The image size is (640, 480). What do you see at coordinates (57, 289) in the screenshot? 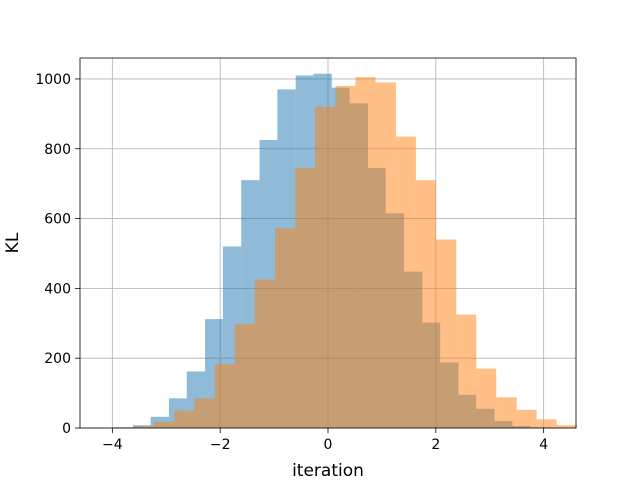
I see `y-tick-label: 400` at bounding box center [57, 289].